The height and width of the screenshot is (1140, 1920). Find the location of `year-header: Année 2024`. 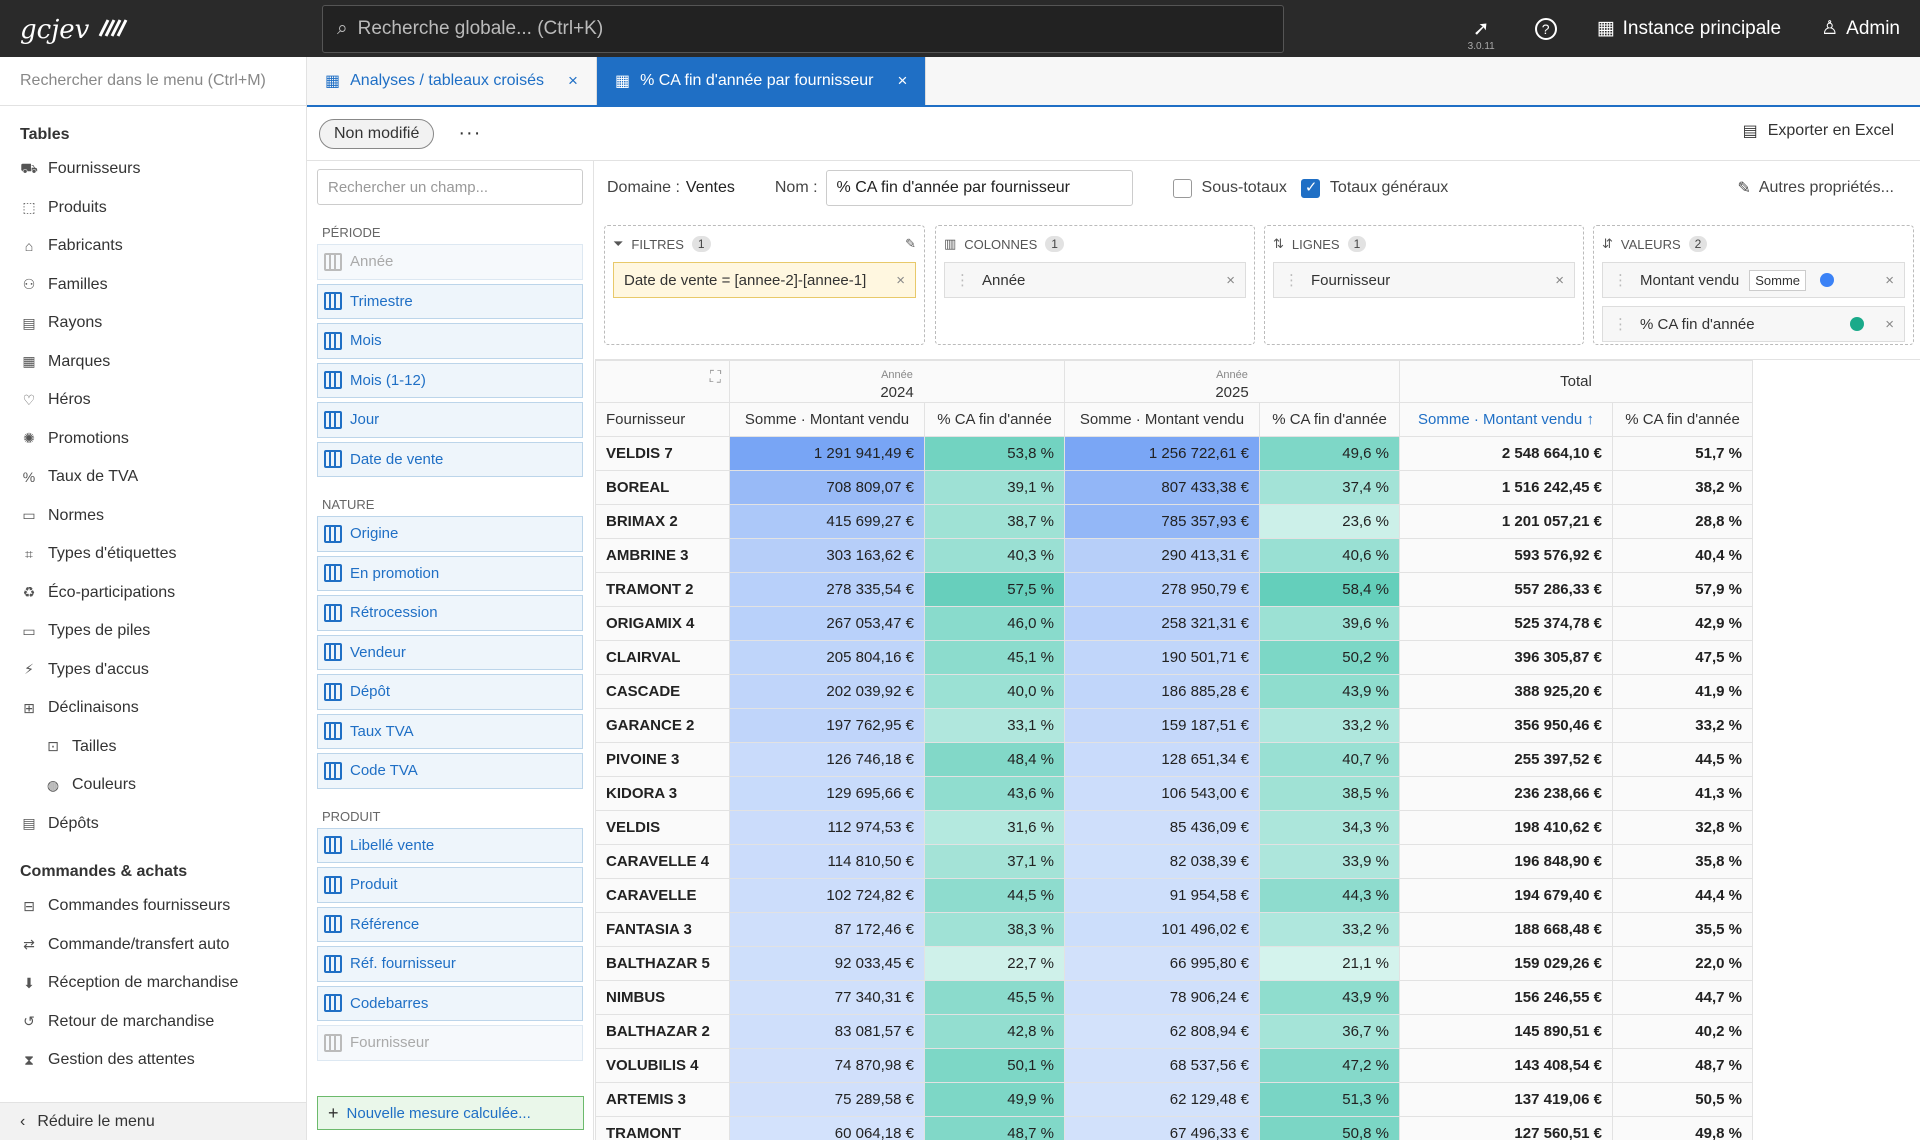

year-header: Année 2024 is located at coordinates (897, 381).